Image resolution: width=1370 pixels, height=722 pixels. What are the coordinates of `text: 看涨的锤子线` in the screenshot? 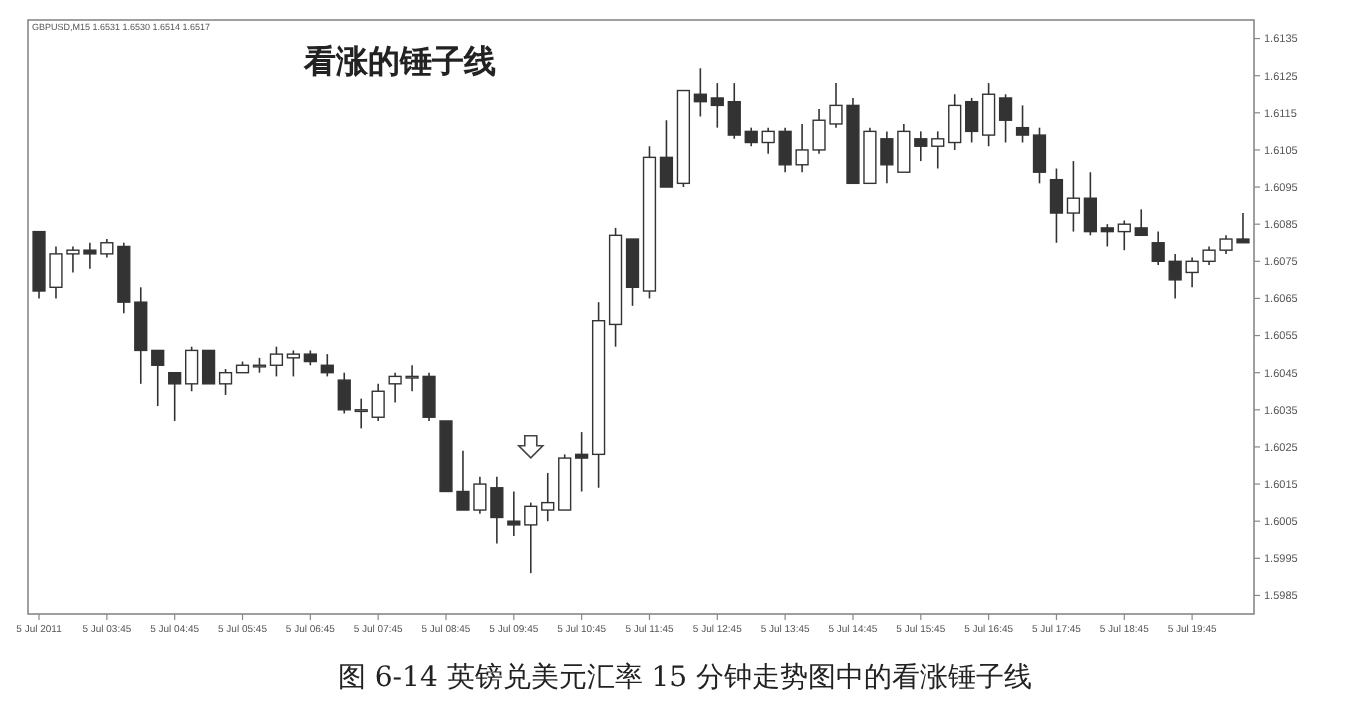 It's located at (399, 61).